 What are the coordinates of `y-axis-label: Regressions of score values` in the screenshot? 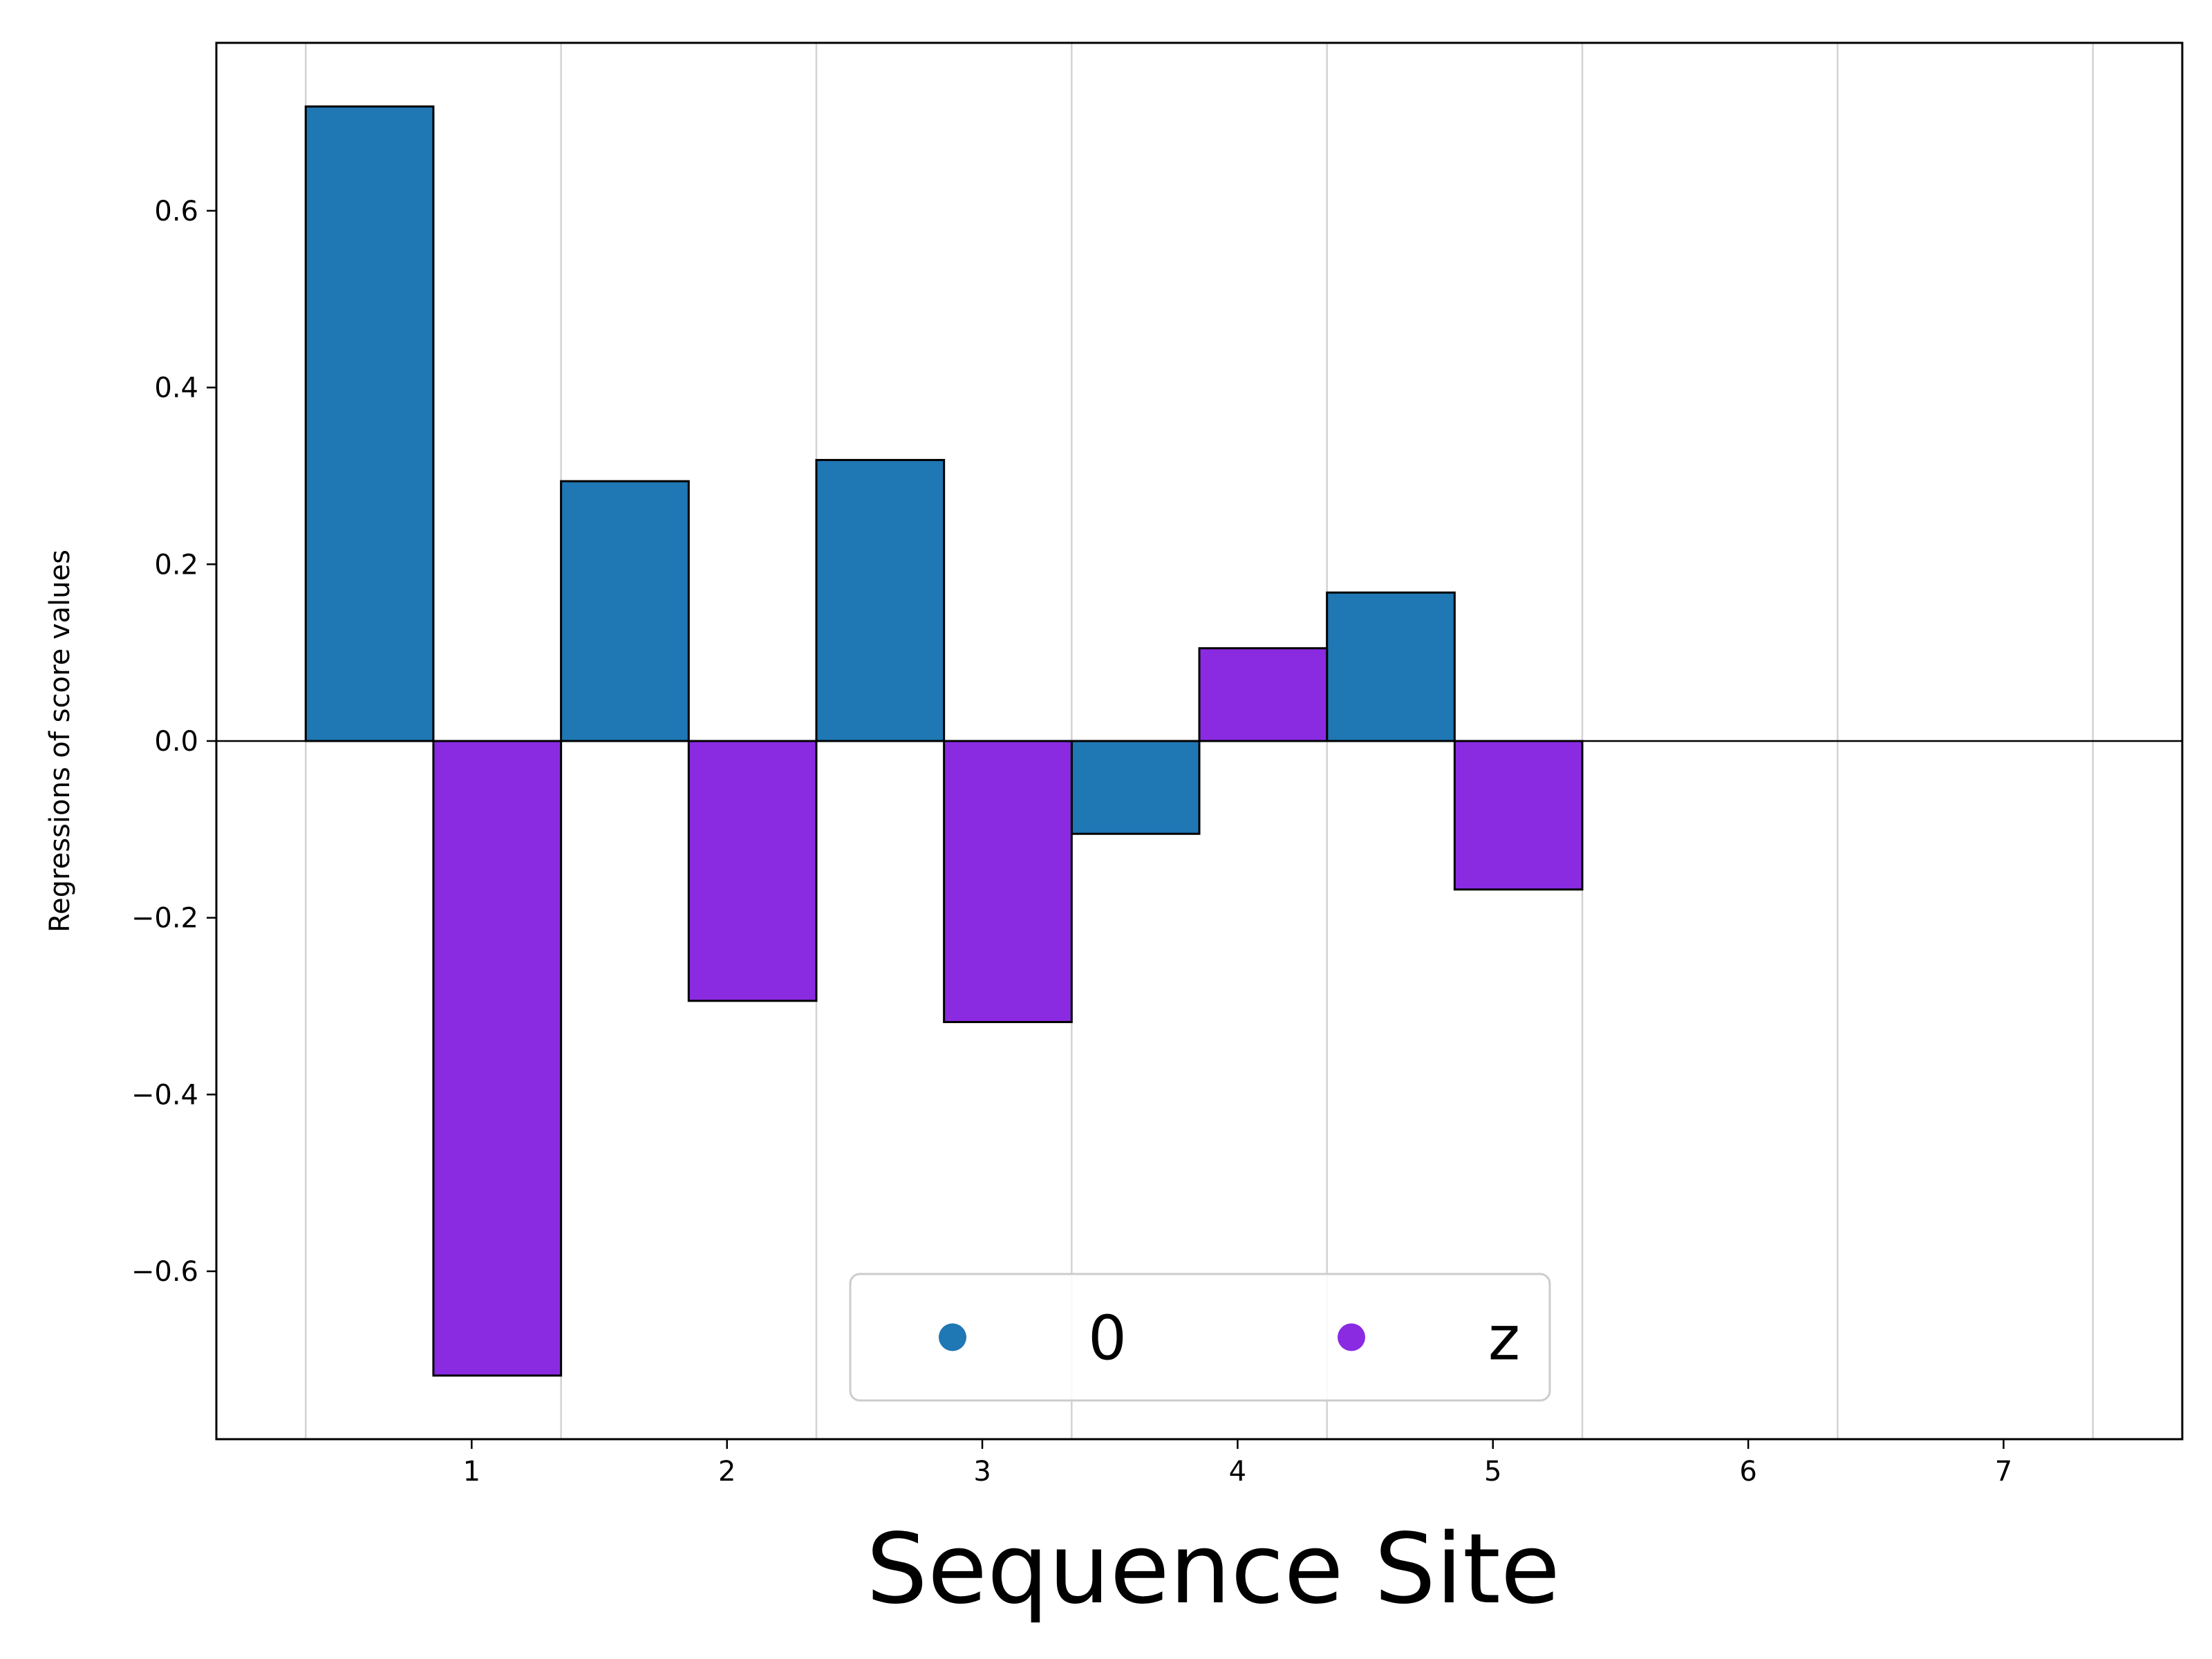 It's located at (60, 741).